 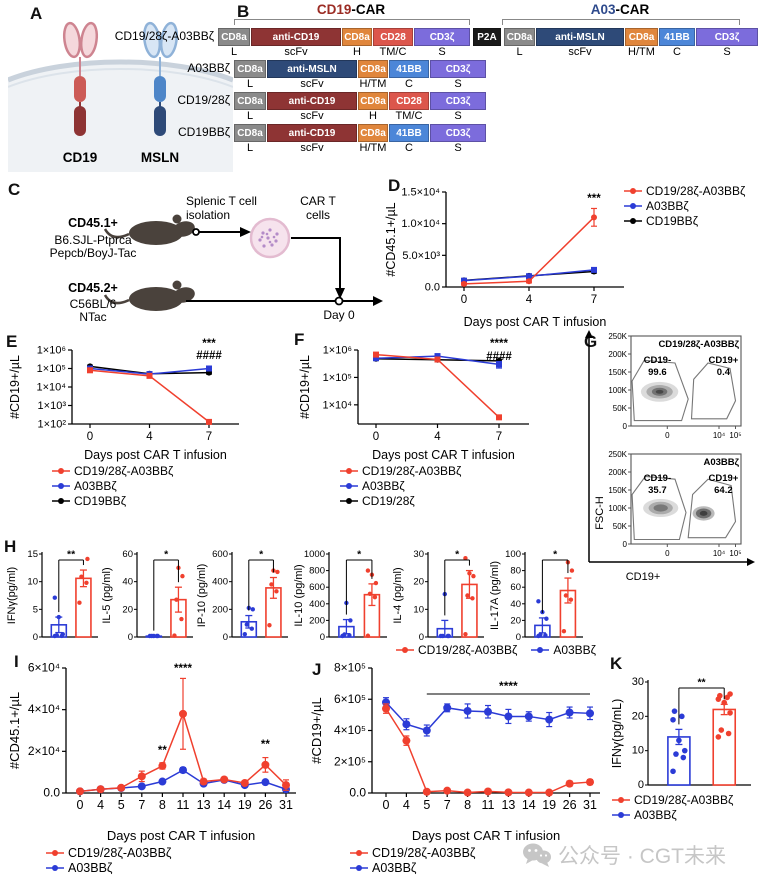 What do you see at coordinates (127, 609) in the screenshot?
I see `svg-text: 20` at bounding box center [127, 609].